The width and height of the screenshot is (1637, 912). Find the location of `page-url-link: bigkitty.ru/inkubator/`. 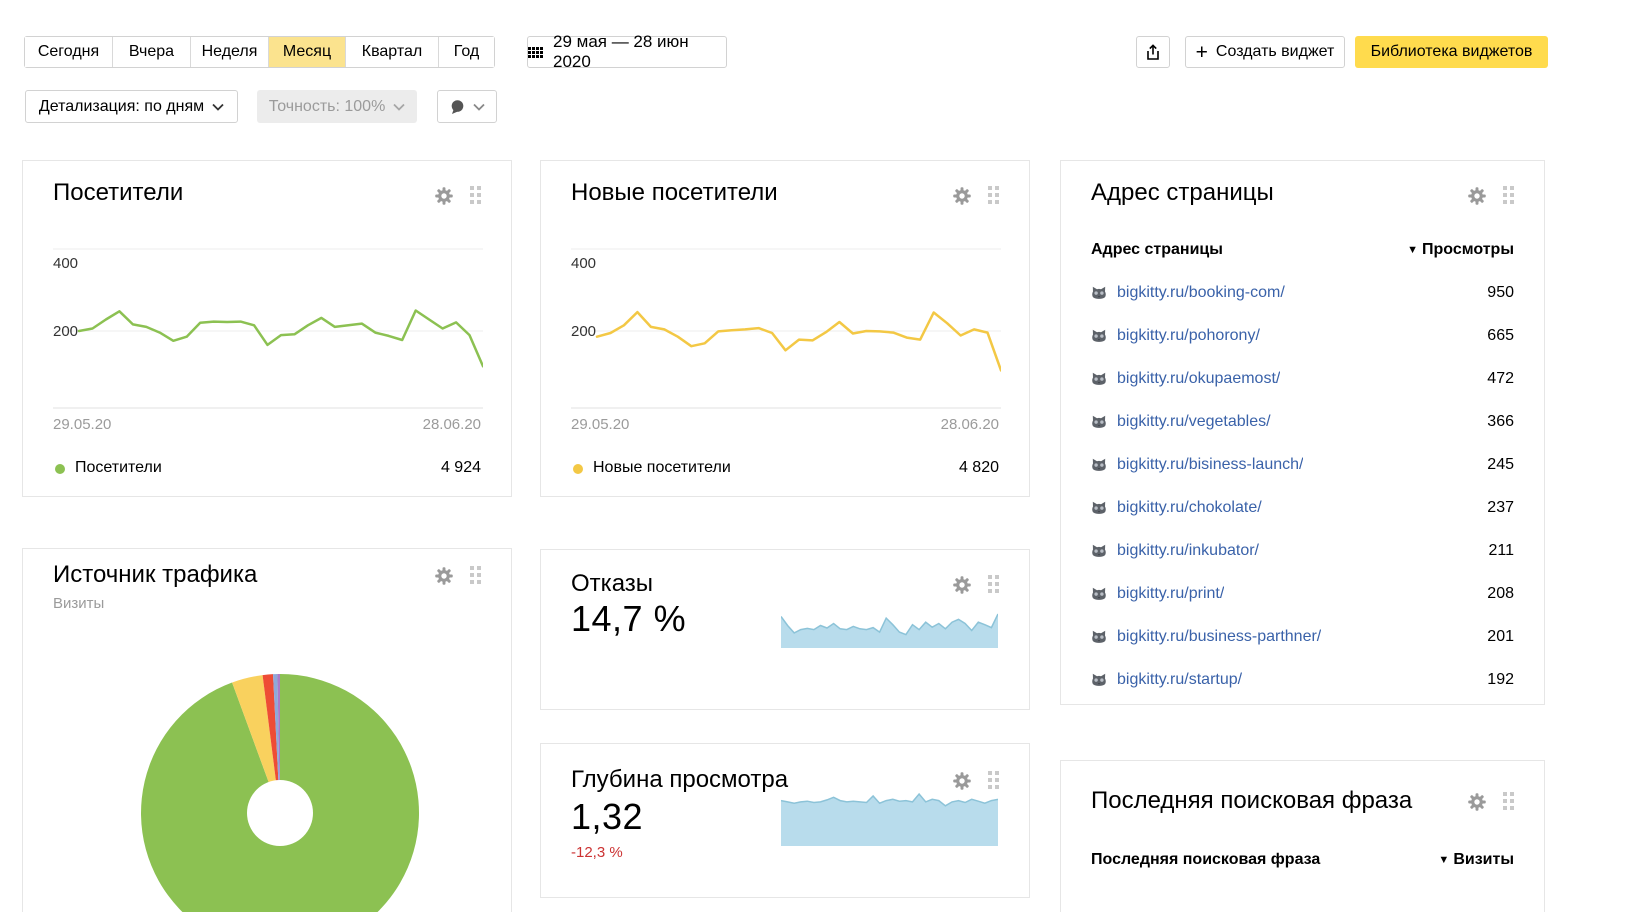

page-url-link: bigkitty.ru/inkubator/ is located at coordinates (1188, 550).